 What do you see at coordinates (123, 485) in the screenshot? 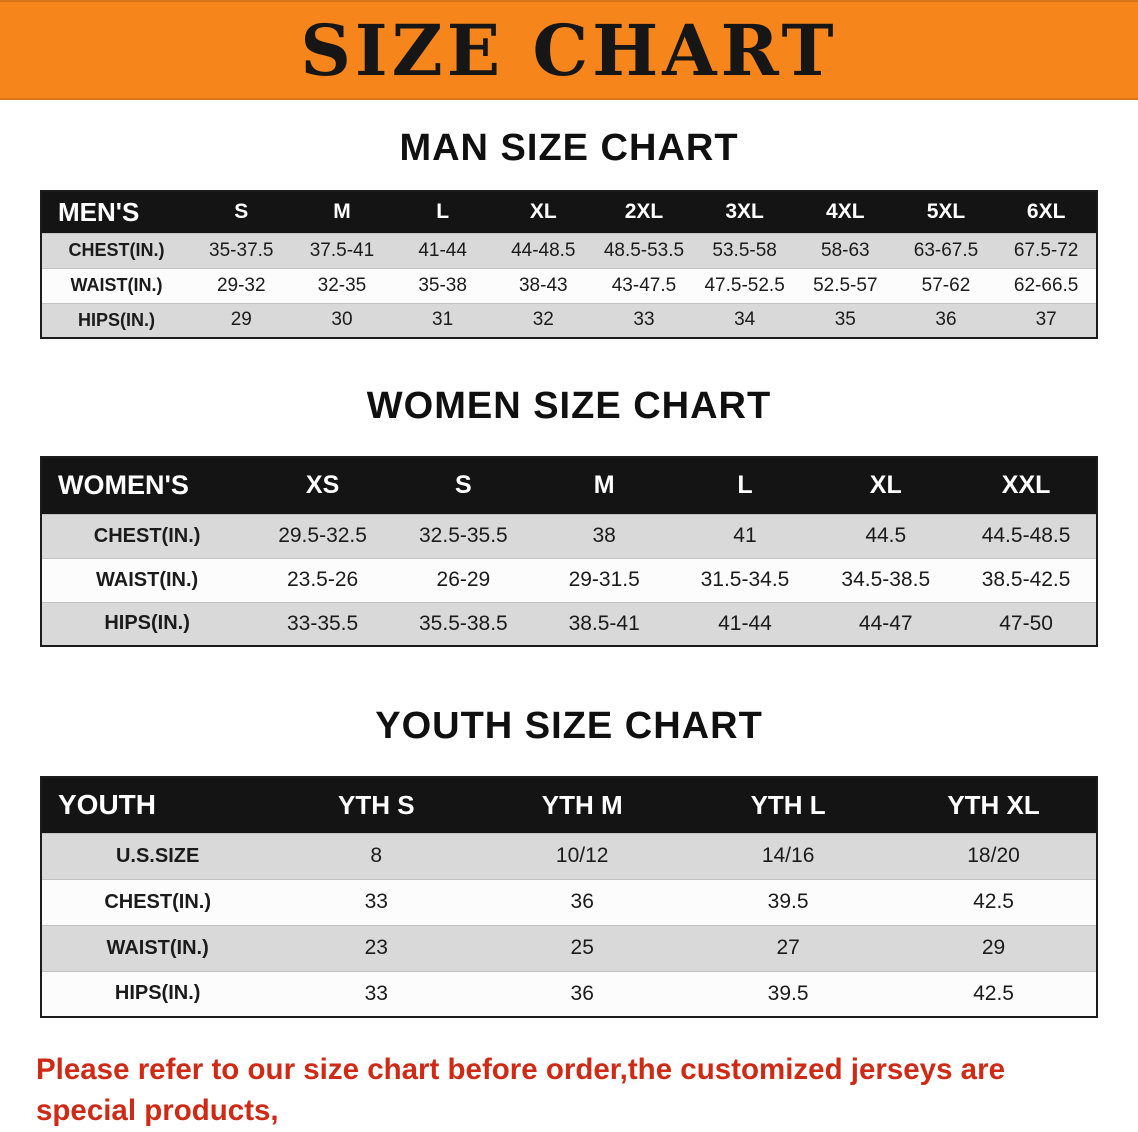
I see `table-title-cell: WOMEN'S` at bounding box center [123, 485].